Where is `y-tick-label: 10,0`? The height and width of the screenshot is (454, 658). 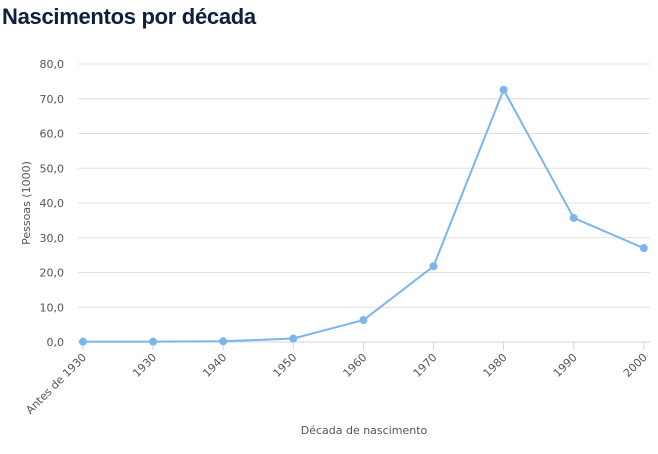 y-tick-label: 10,0 is located at coordinates (52, 307).